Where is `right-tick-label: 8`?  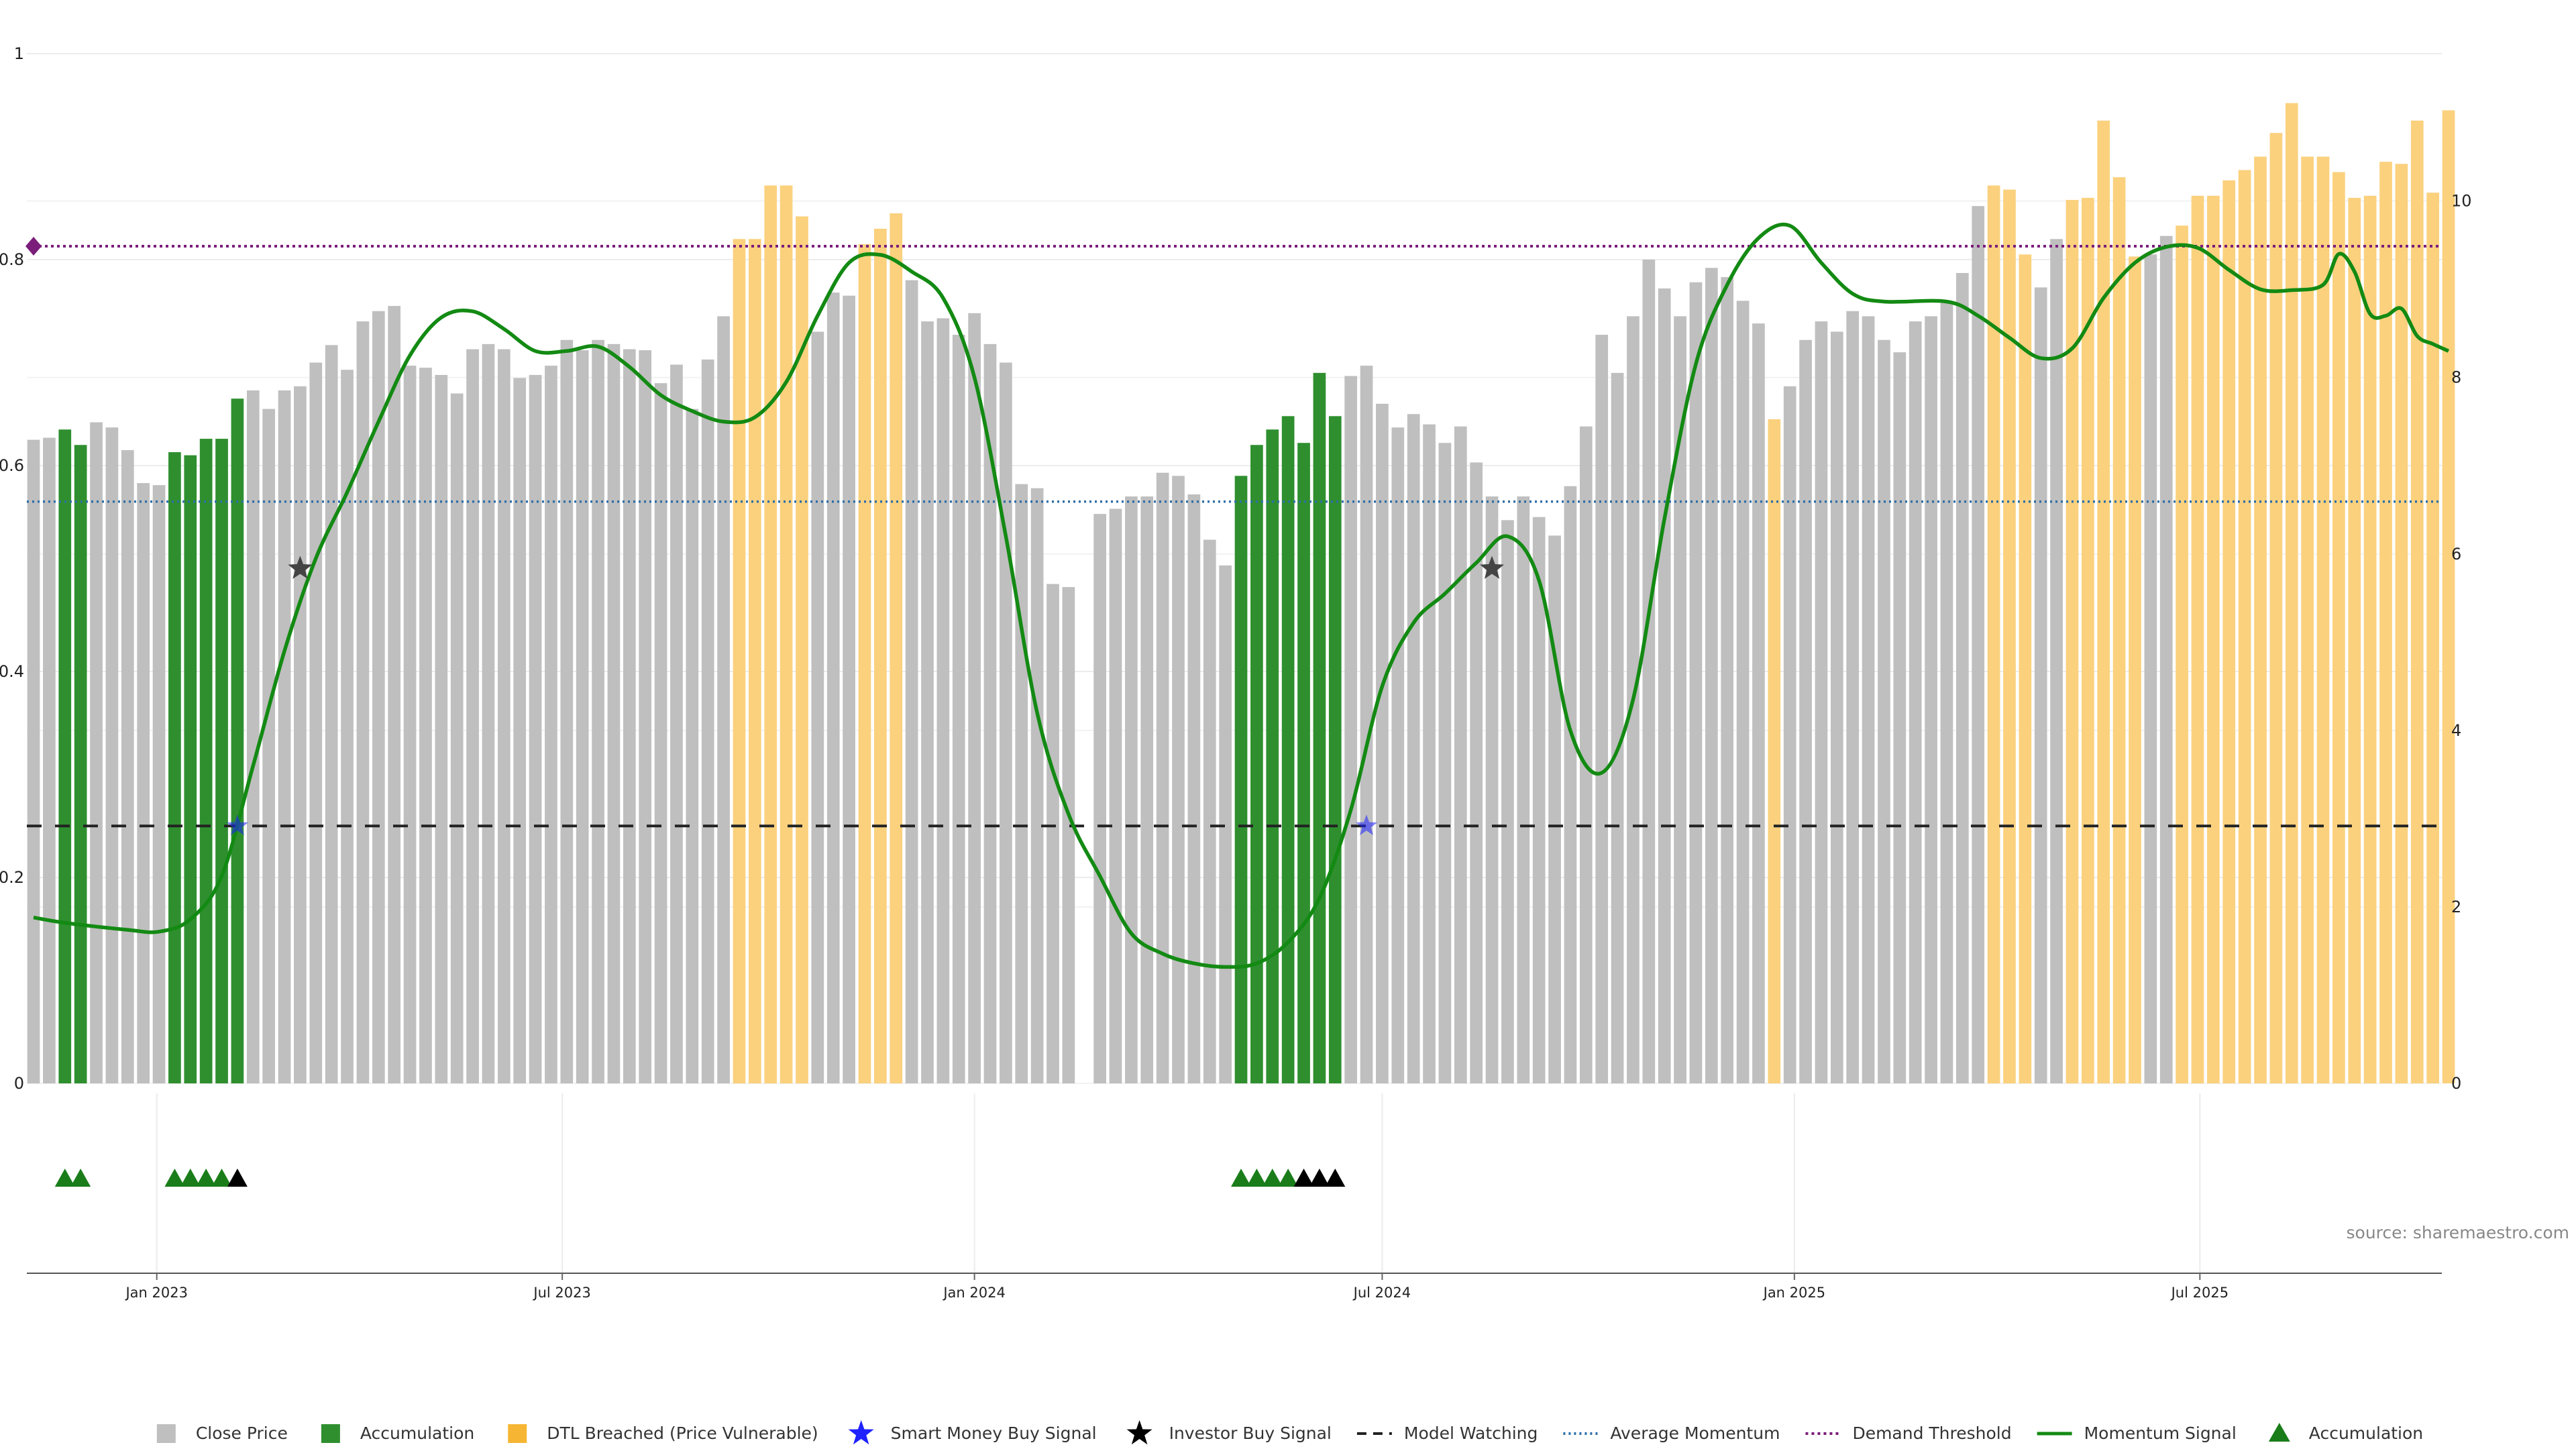
right-tick-label: 8 is located at coordinates (2456, 377).